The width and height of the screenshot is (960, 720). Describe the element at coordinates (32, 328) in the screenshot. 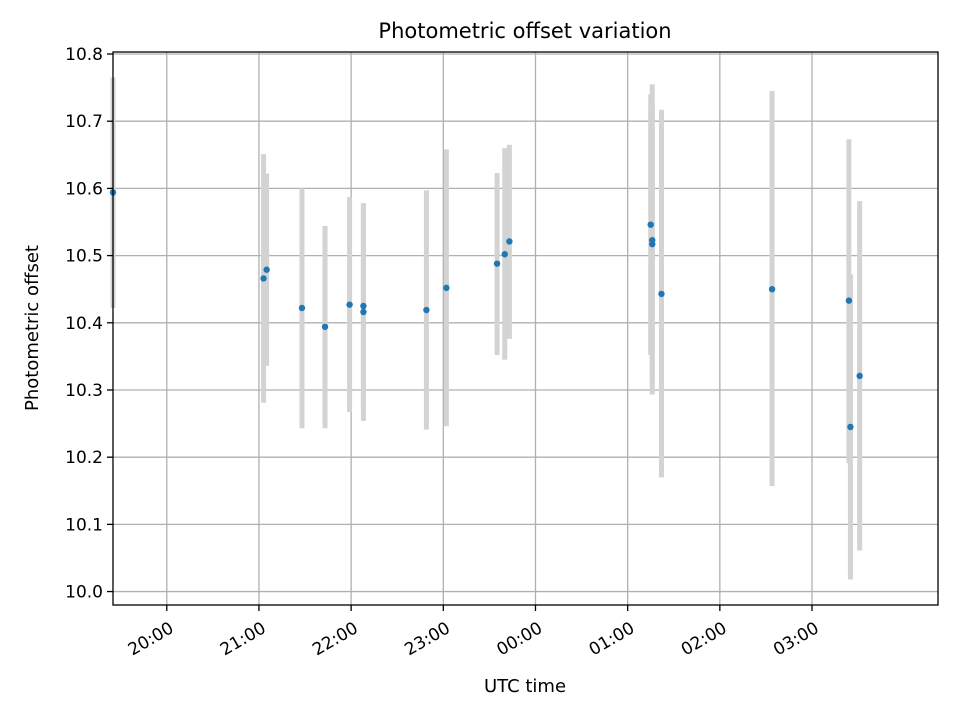

I see `y-axis-title: Photometric offset` at that location.